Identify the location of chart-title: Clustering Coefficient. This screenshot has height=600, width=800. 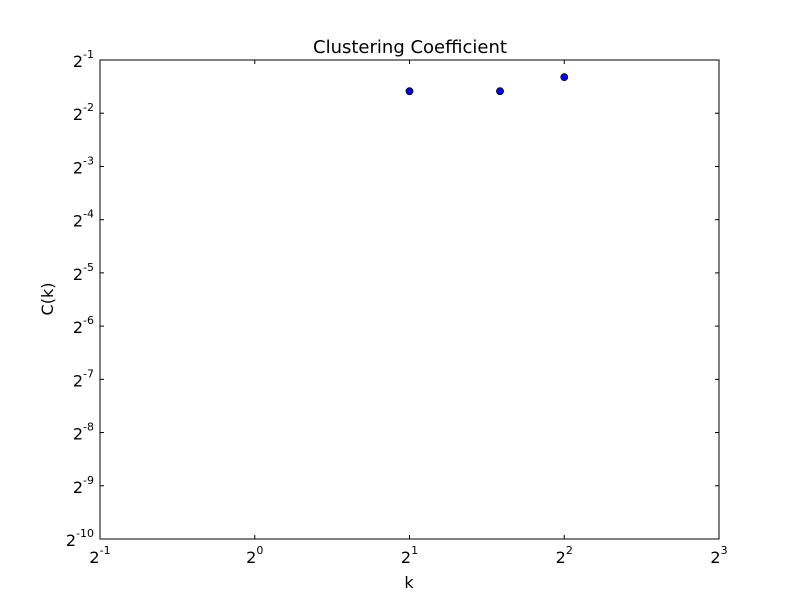
(410, 47).